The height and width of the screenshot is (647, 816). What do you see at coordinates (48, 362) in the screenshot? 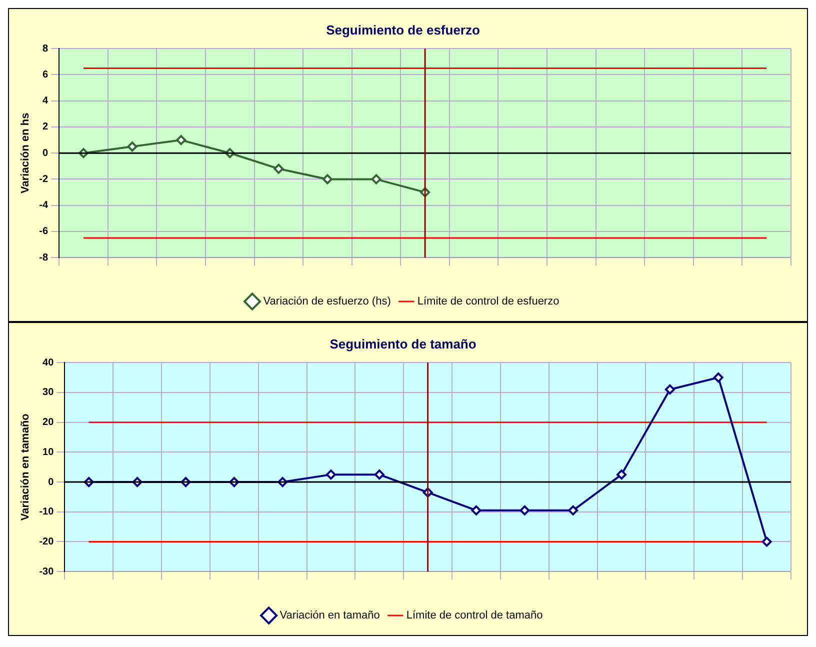
I see `y-tick-label: 40` at bounding box center [48, 362].